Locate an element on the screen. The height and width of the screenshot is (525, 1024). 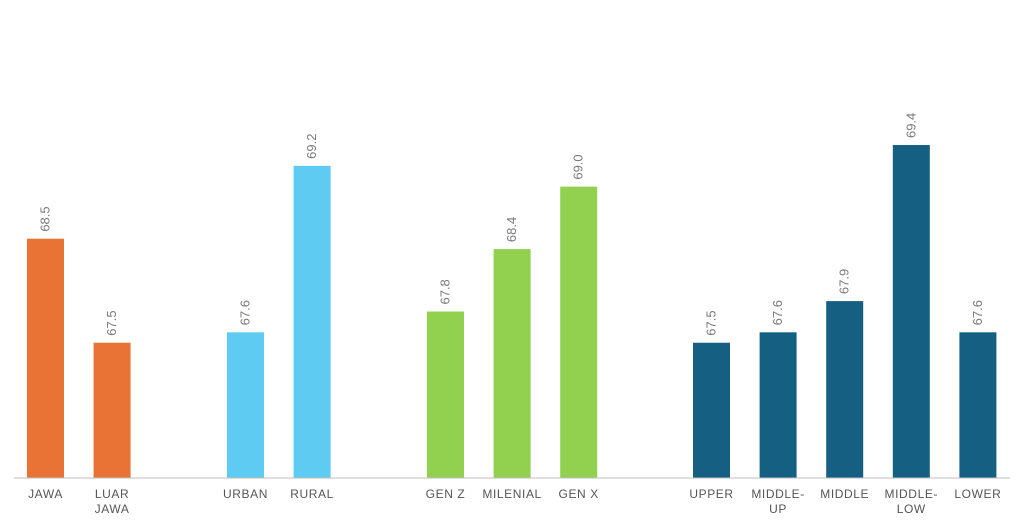
category-label-urban: URBAN is located at coordinates (245, 494).